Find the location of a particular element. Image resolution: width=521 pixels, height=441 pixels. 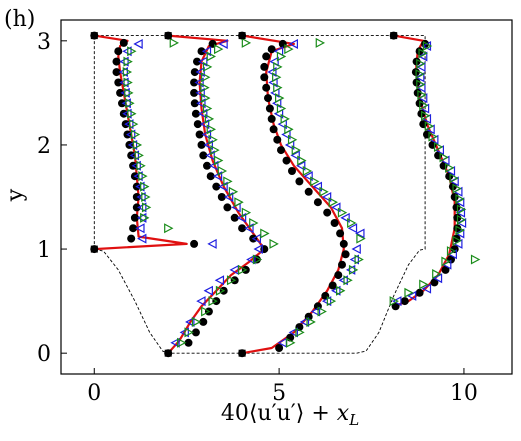

x-tick-label: 5 is located at coordinates (279, 393).